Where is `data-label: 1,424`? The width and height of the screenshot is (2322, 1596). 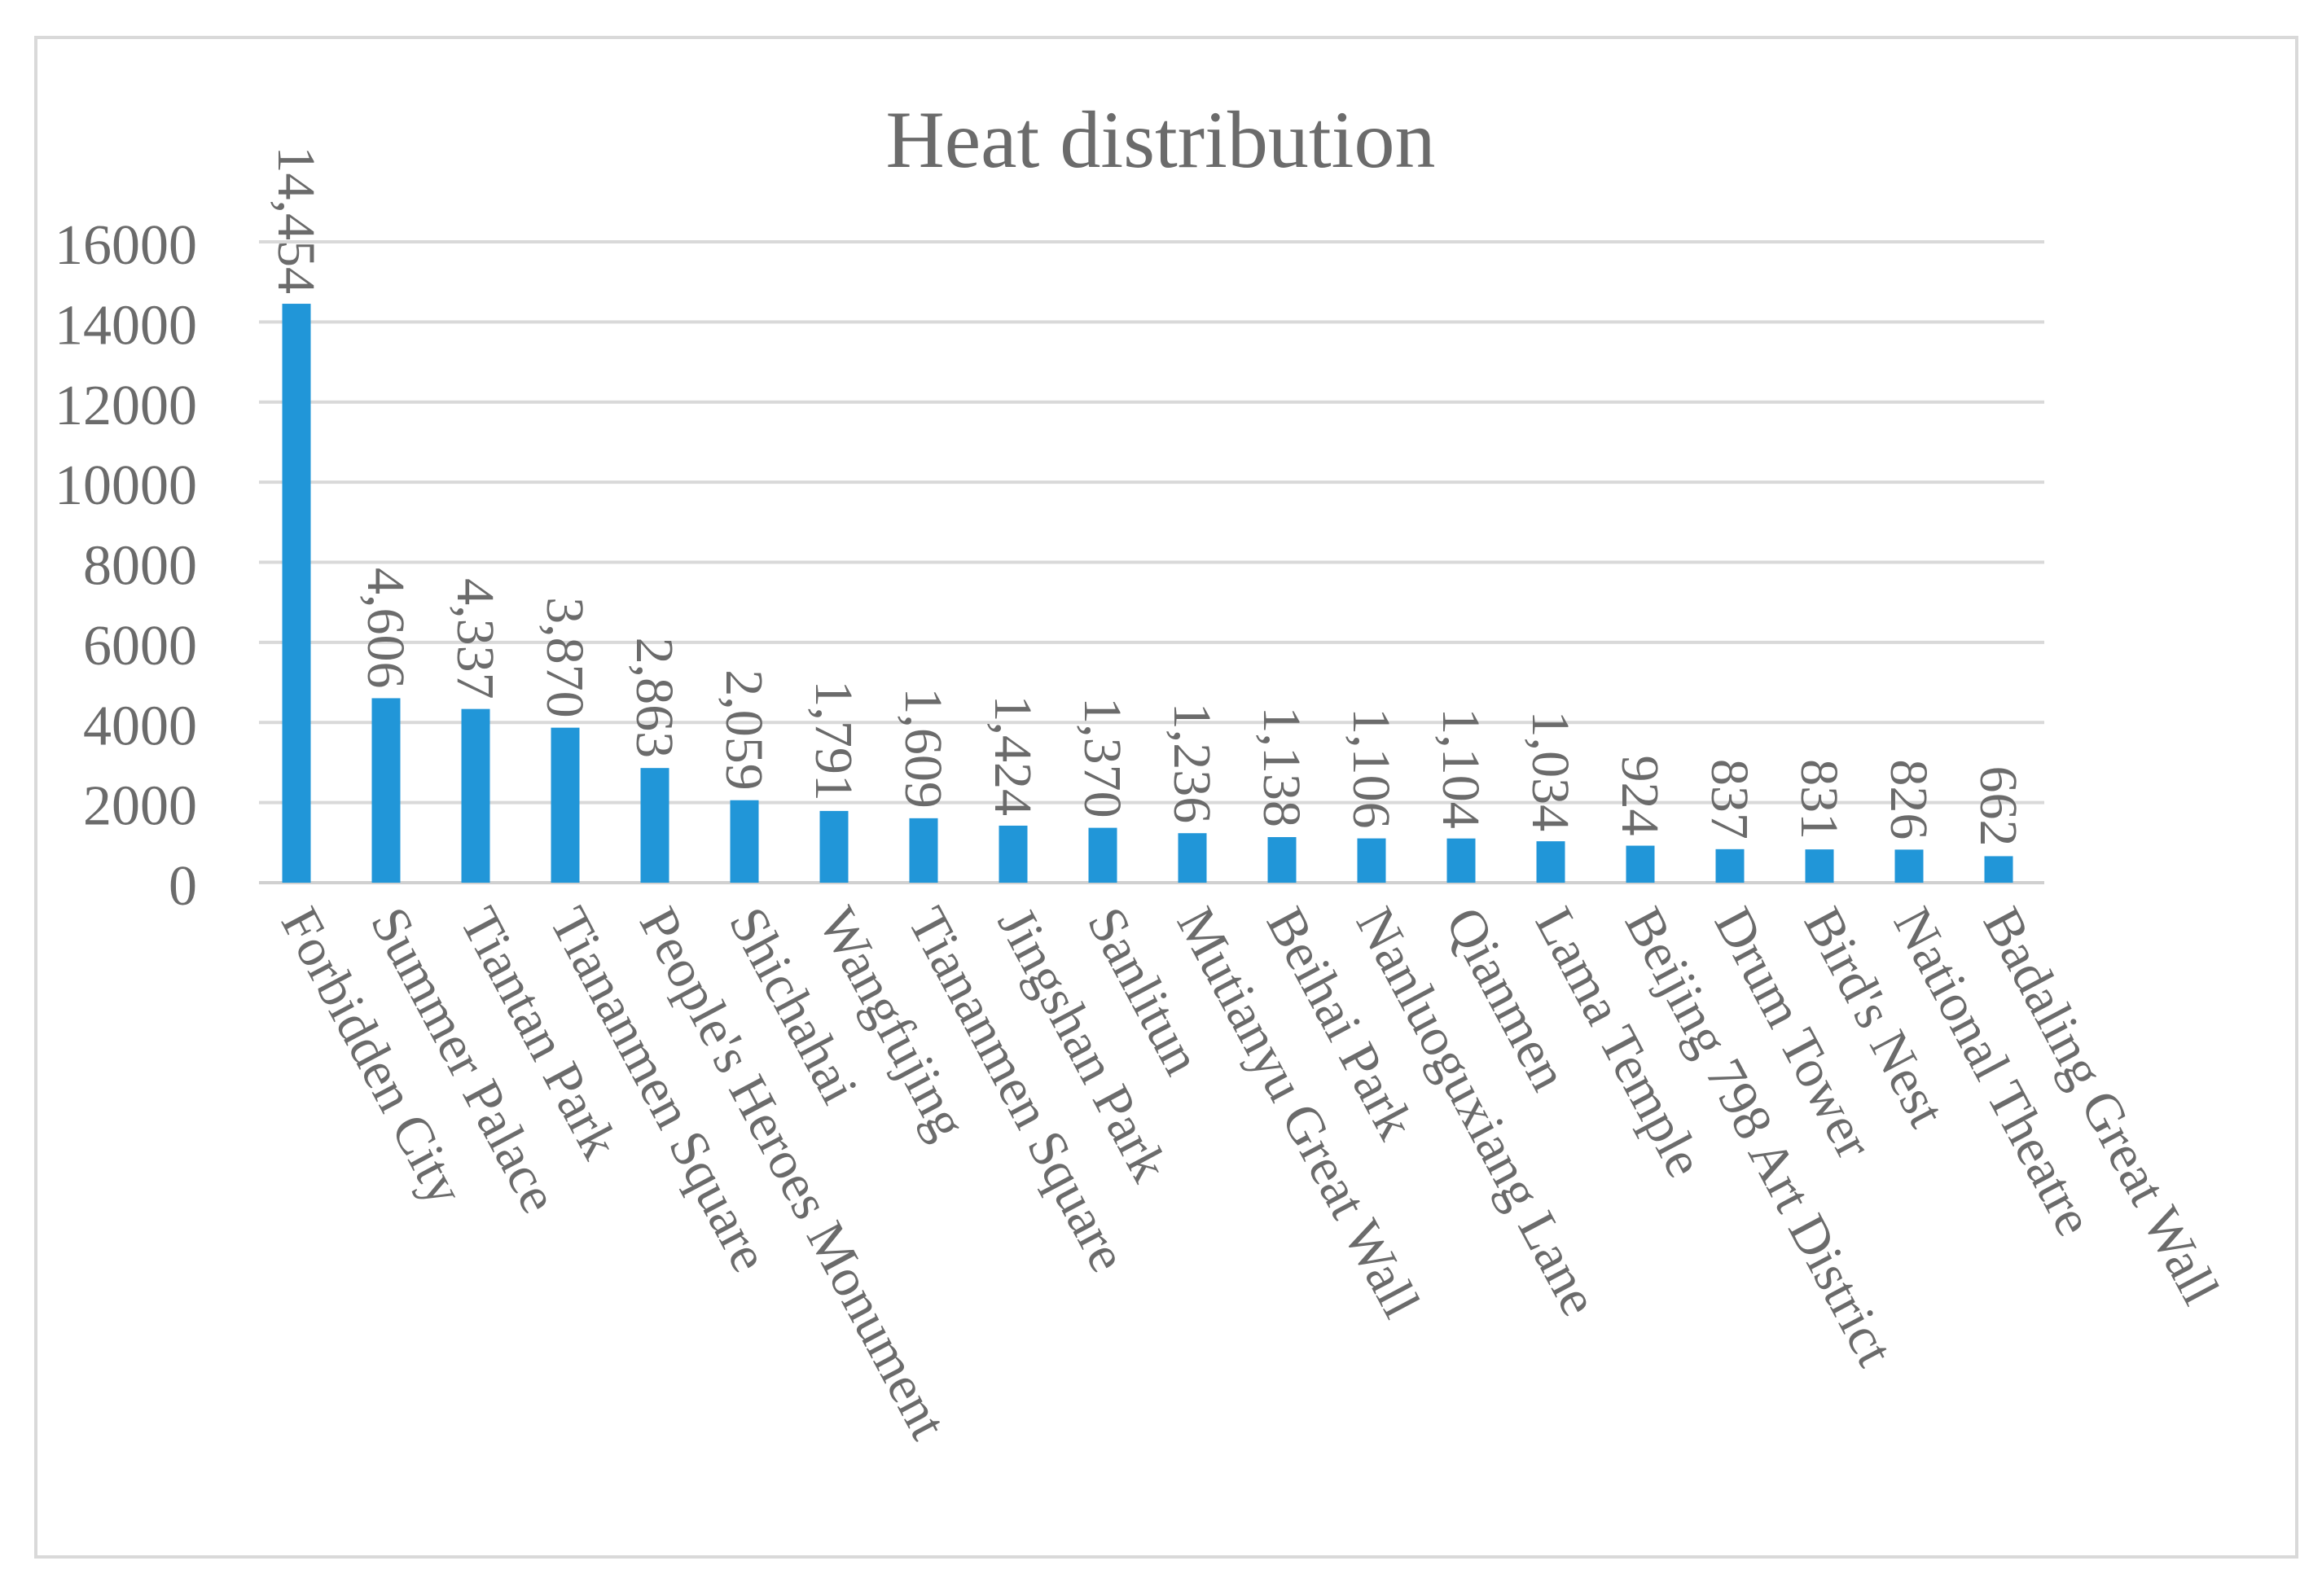
data-label: 1,424 is located at coordinates (1012, 756).